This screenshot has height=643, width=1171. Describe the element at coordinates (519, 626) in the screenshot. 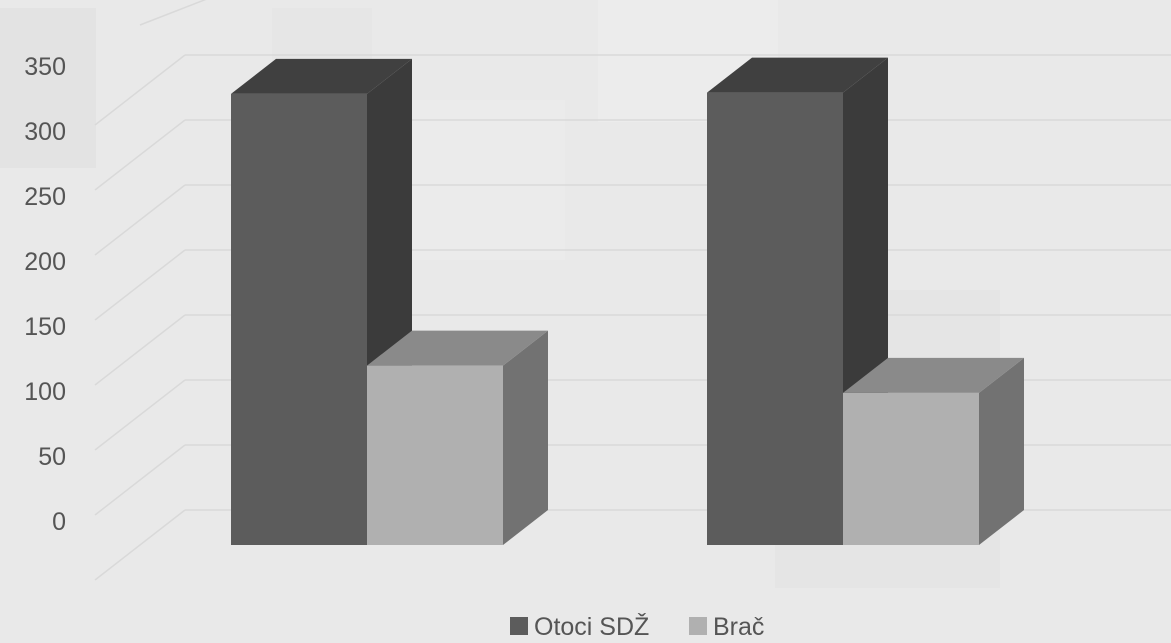

I see `legend-swatch-otoci-sdz` at that location.